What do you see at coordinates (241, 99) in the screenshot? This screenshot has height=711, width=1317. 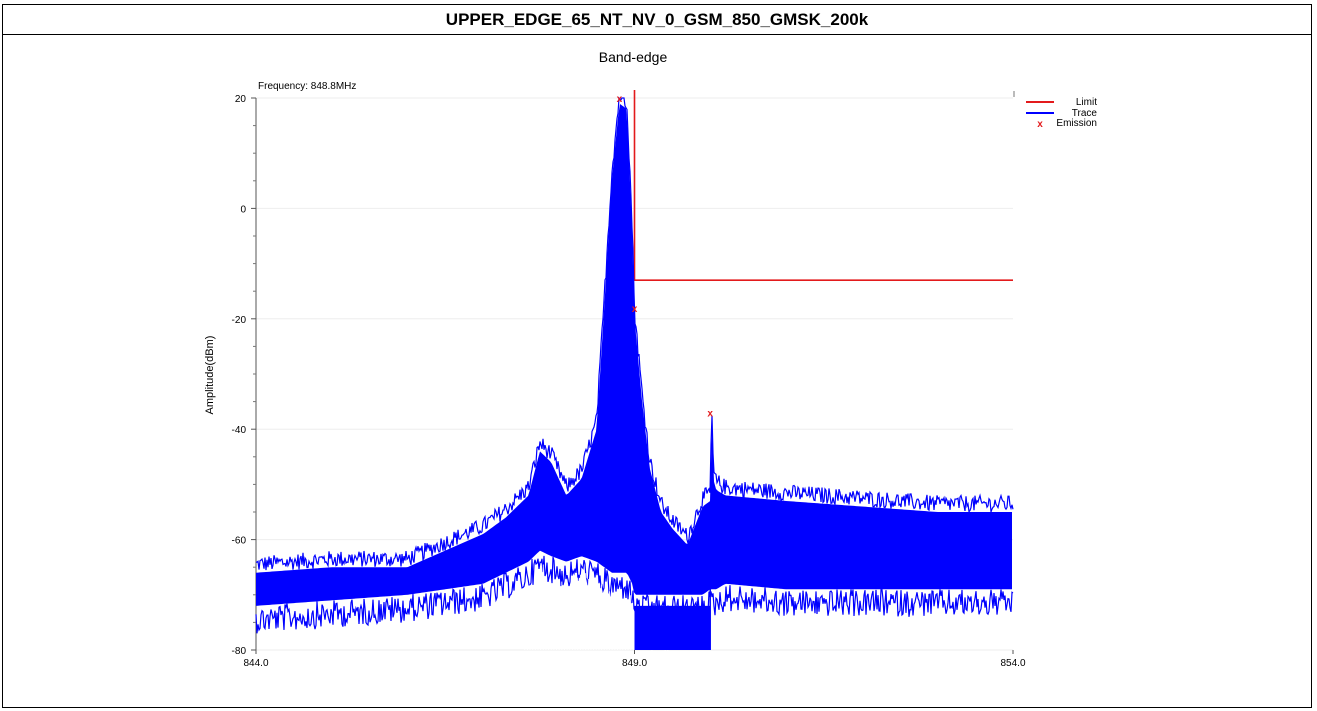 I see `y-tick-label: 20` at bounding box center [241, 99].